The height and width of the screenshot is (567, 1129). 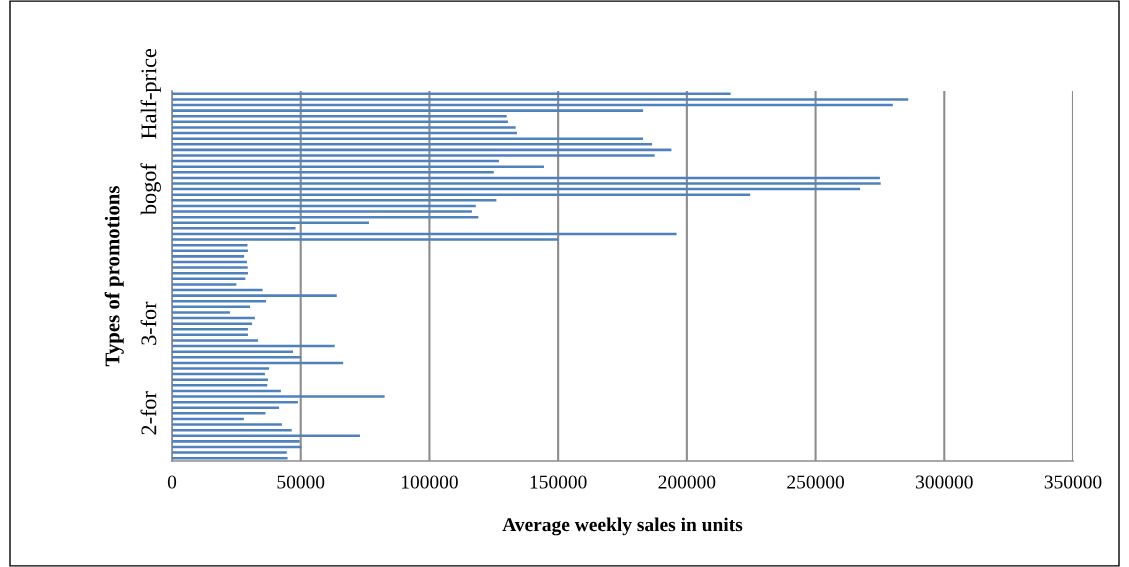 What do you see at coordinates (301, 482) in the screenshot?
I see `x-tick-label: 50000` at bounding box center [301, 482].